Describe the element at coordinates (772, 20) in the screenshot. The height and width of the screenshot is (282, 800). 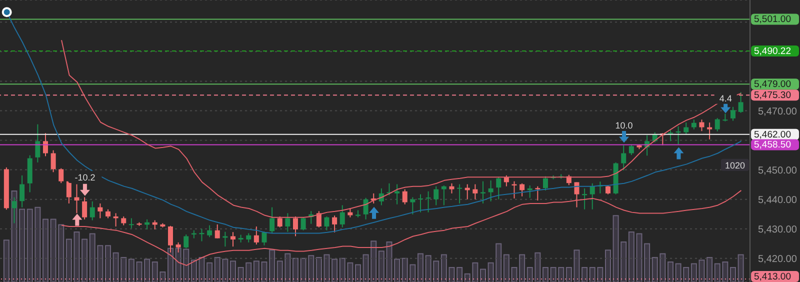
I see `ref-line-label: 5,501.00` at that location.